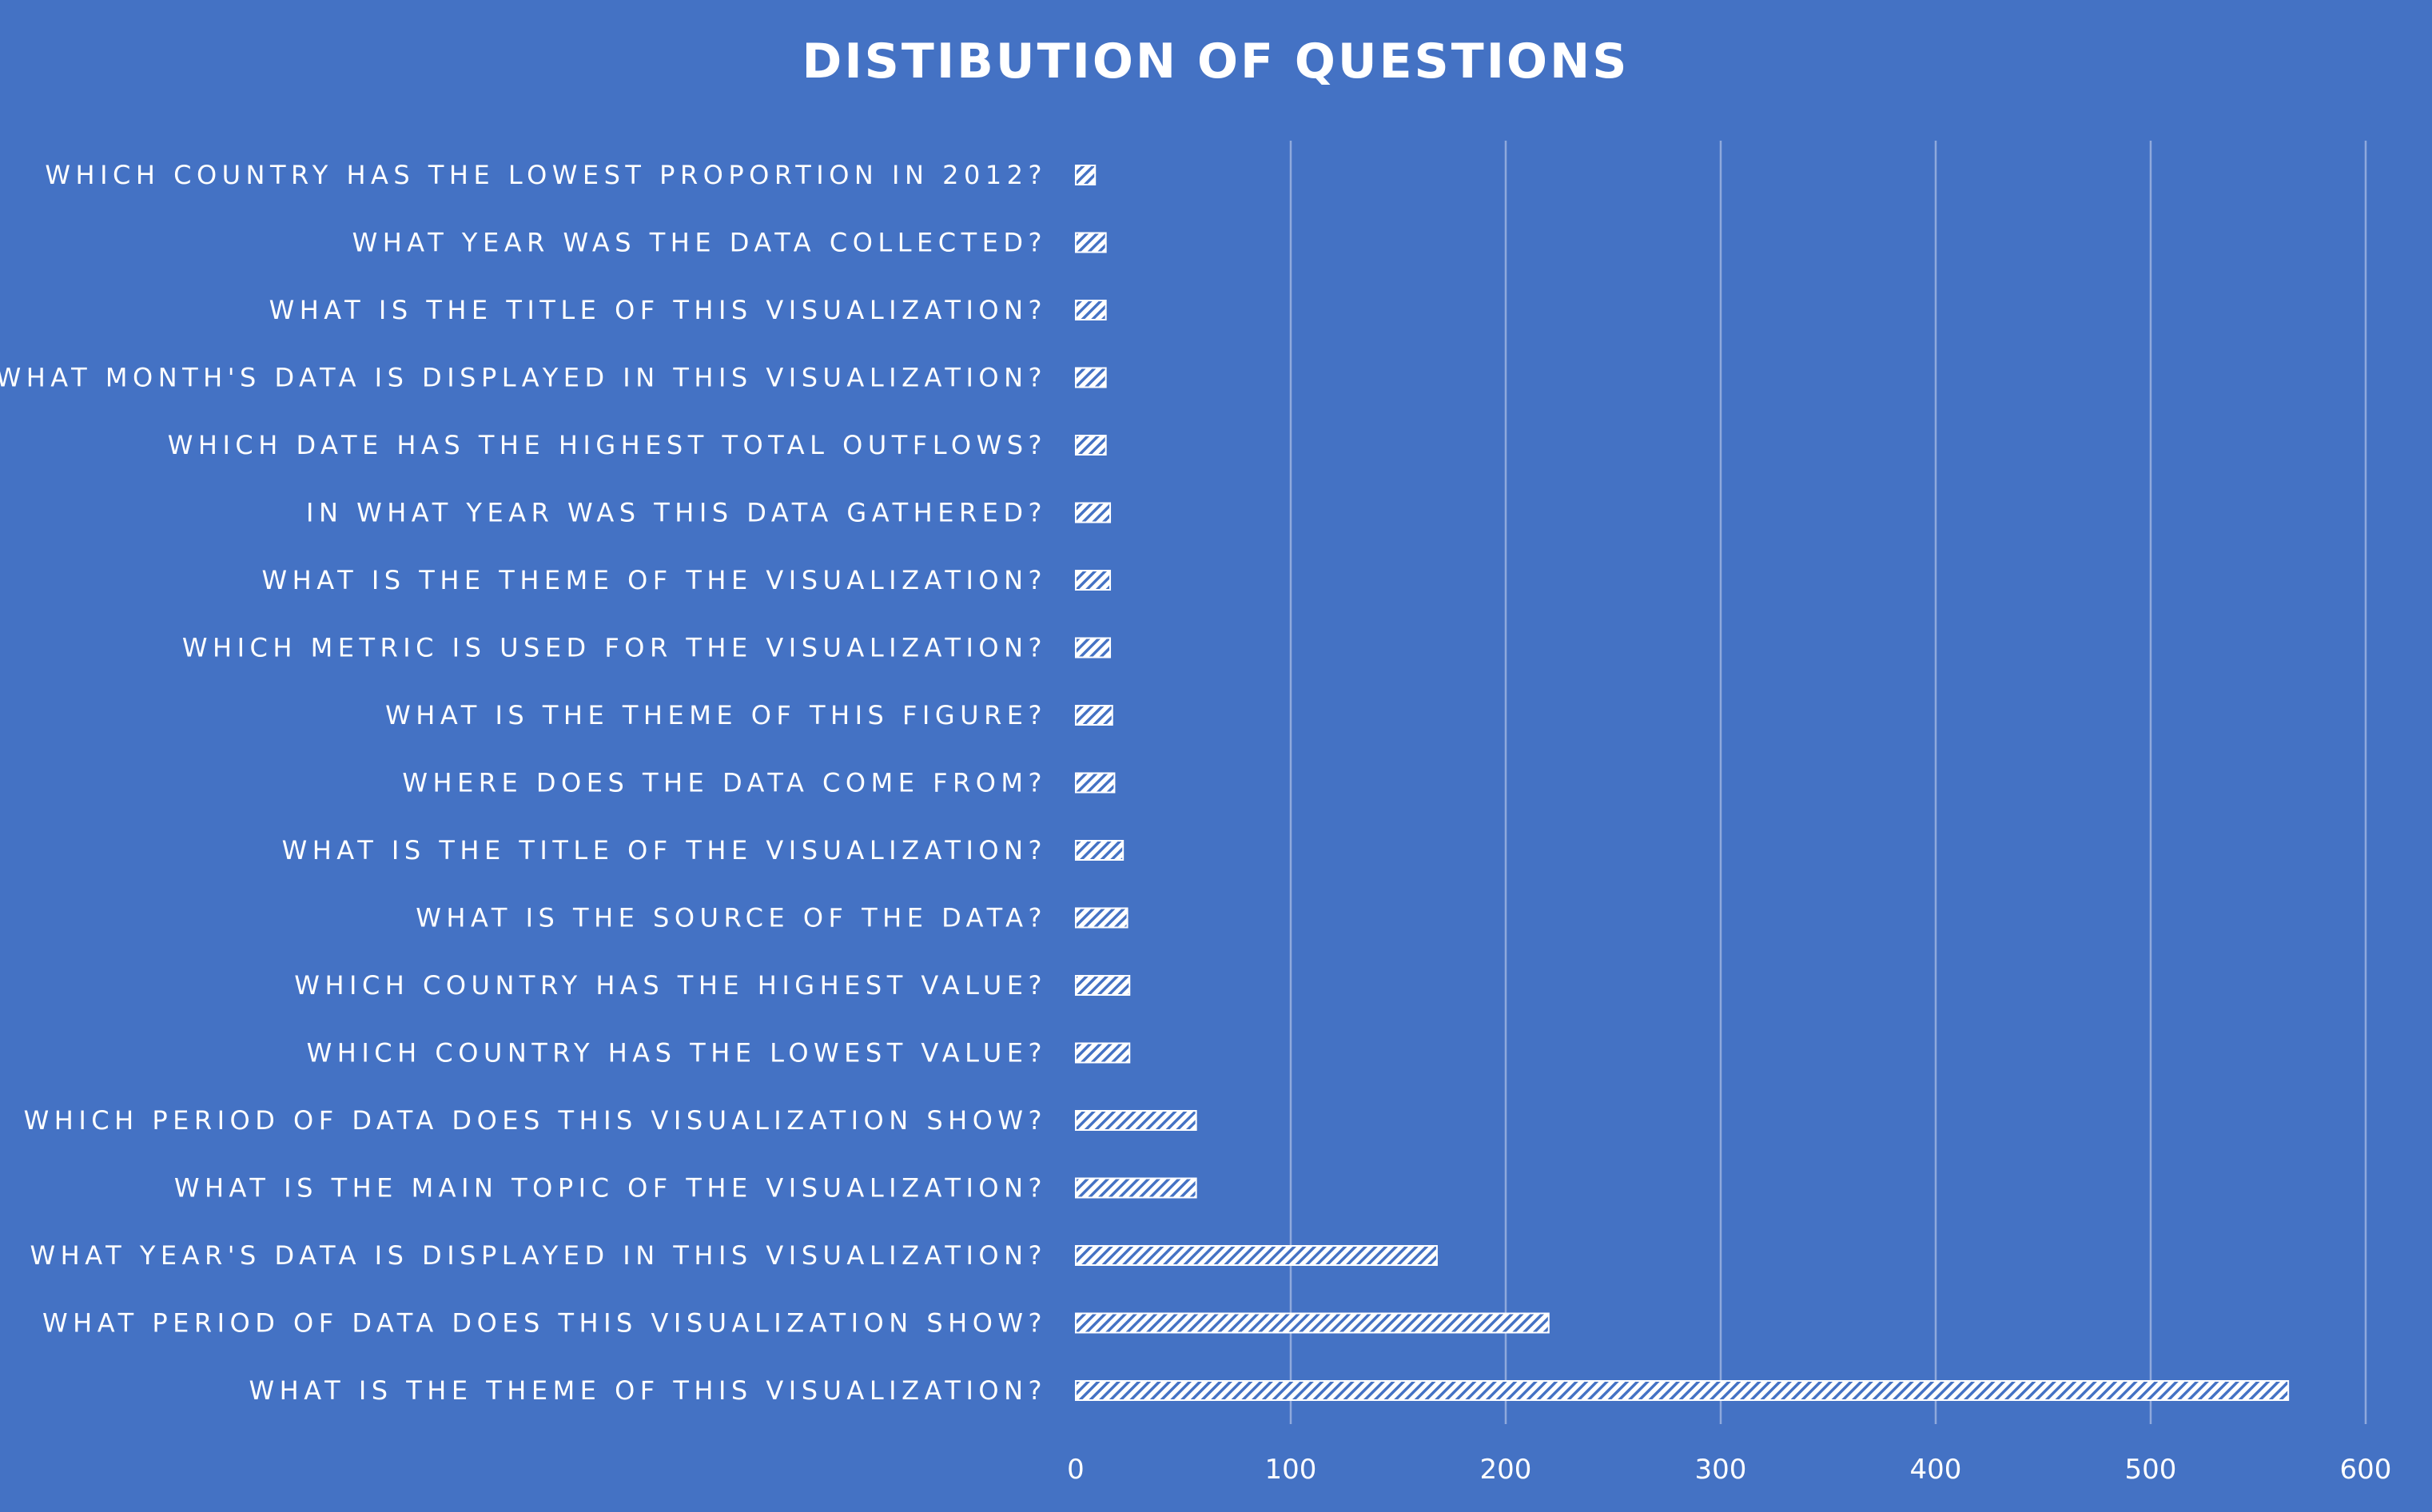 Image resolution: width=2432 pixels, height=1512 pixels. Describe the element at coordinates (1506, 1470) in the screenshot. I see `x-tick-label: 200` at that location.